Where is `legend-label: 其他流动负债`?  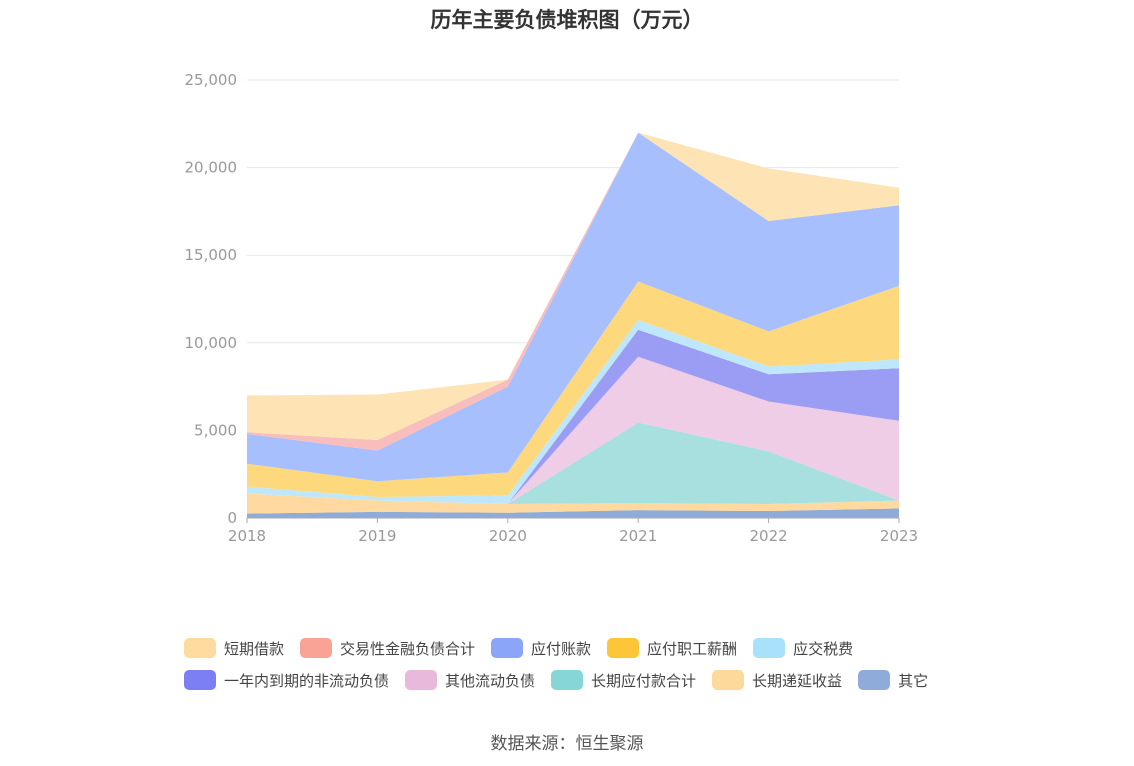 legend-label: 其他流动负债 is located at coordinates (490, 680).